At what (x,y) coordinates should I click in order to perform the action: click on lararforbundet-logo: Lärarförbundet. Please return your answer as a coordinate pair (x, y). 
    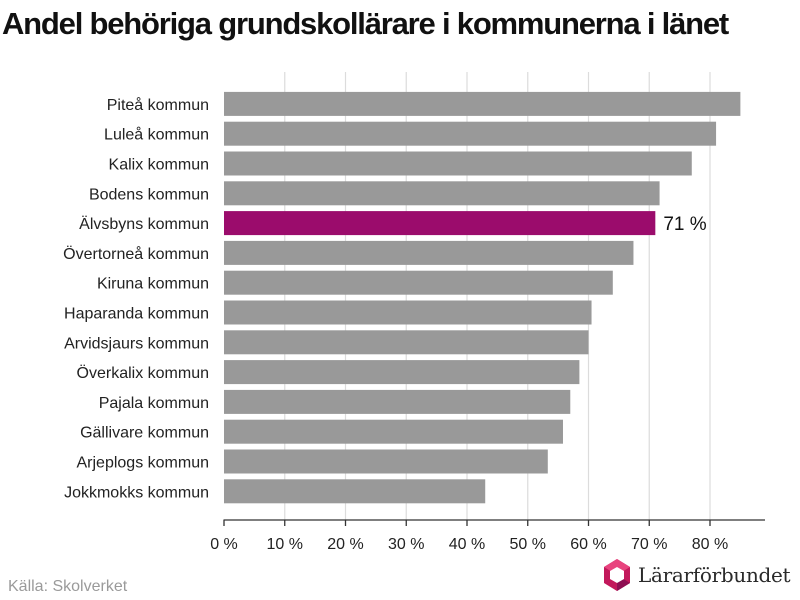
    Looking at the image, I should click on (696, 575).